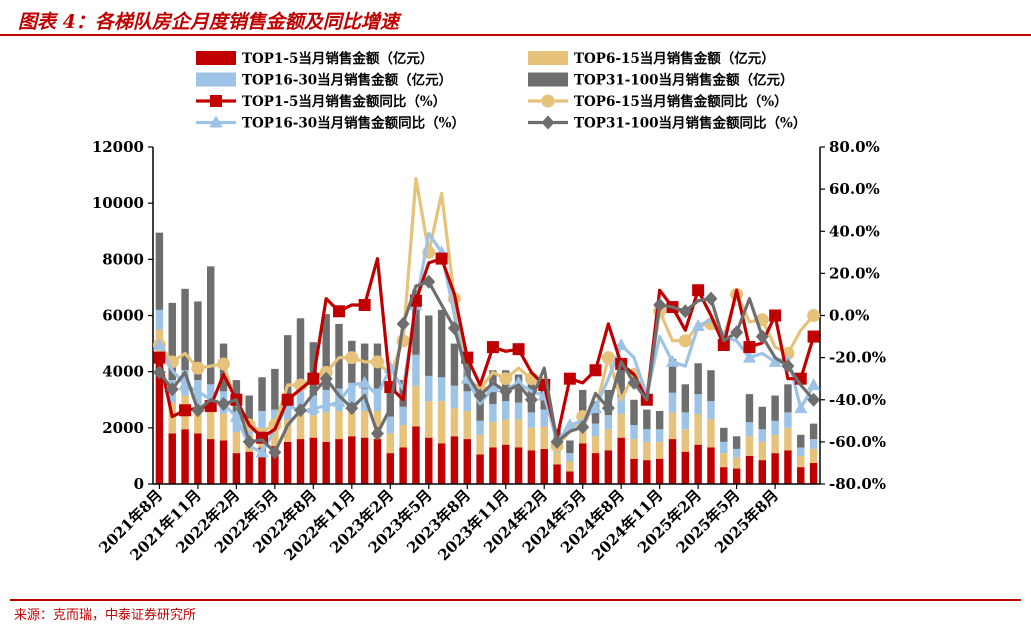 This screenshot has width=1031, height=624. I want to click on y2-tick-label: 40.0%, so click(854, 231).